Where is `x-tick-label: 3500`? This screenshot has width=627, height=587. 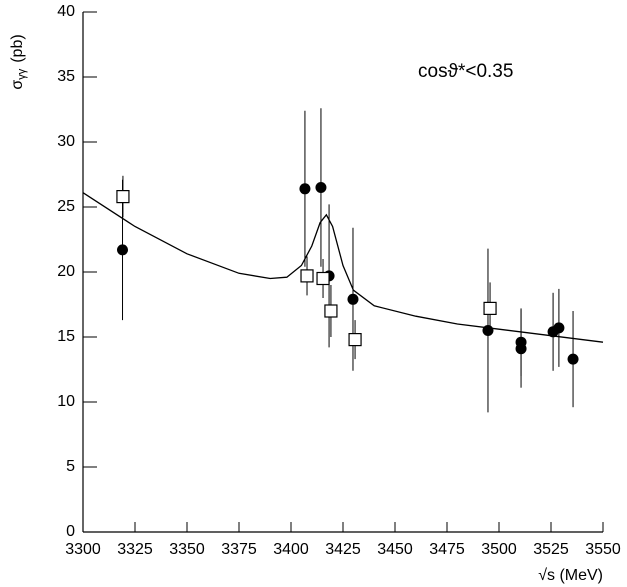
x-tick-label: 3500 is located at coordinates (499, 549).